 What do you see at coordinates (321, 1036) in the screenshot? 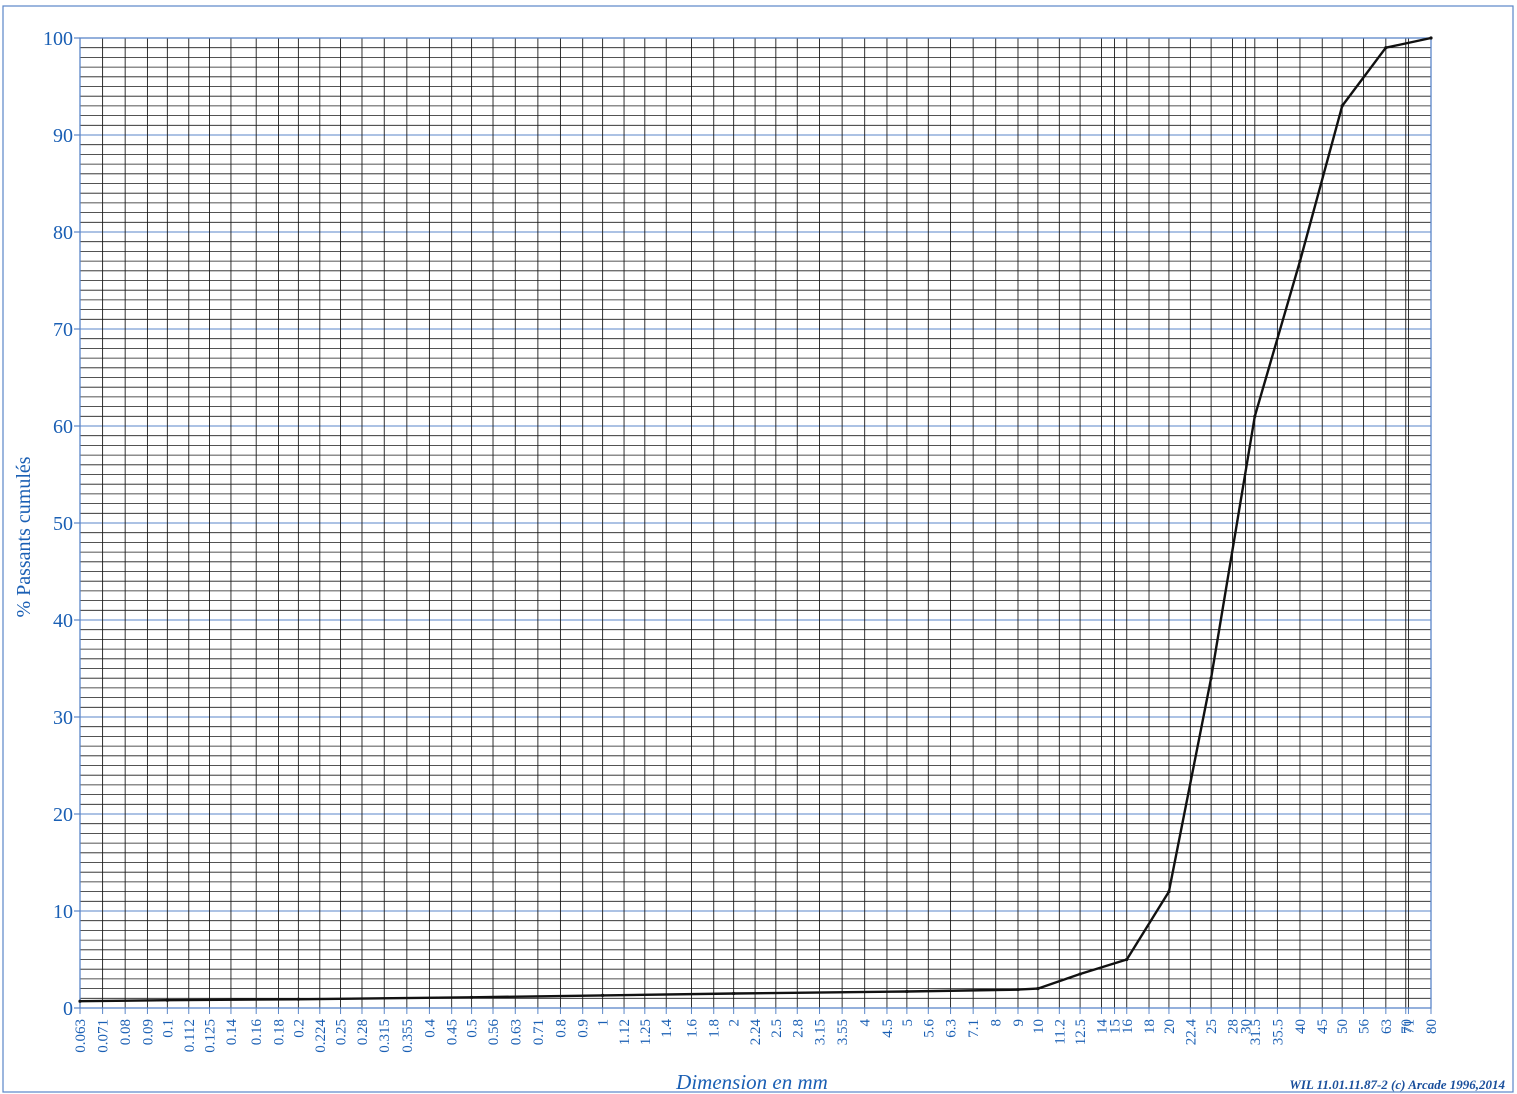
I see `x-tick-label: 0.224` at bounding box center [321, 1036].